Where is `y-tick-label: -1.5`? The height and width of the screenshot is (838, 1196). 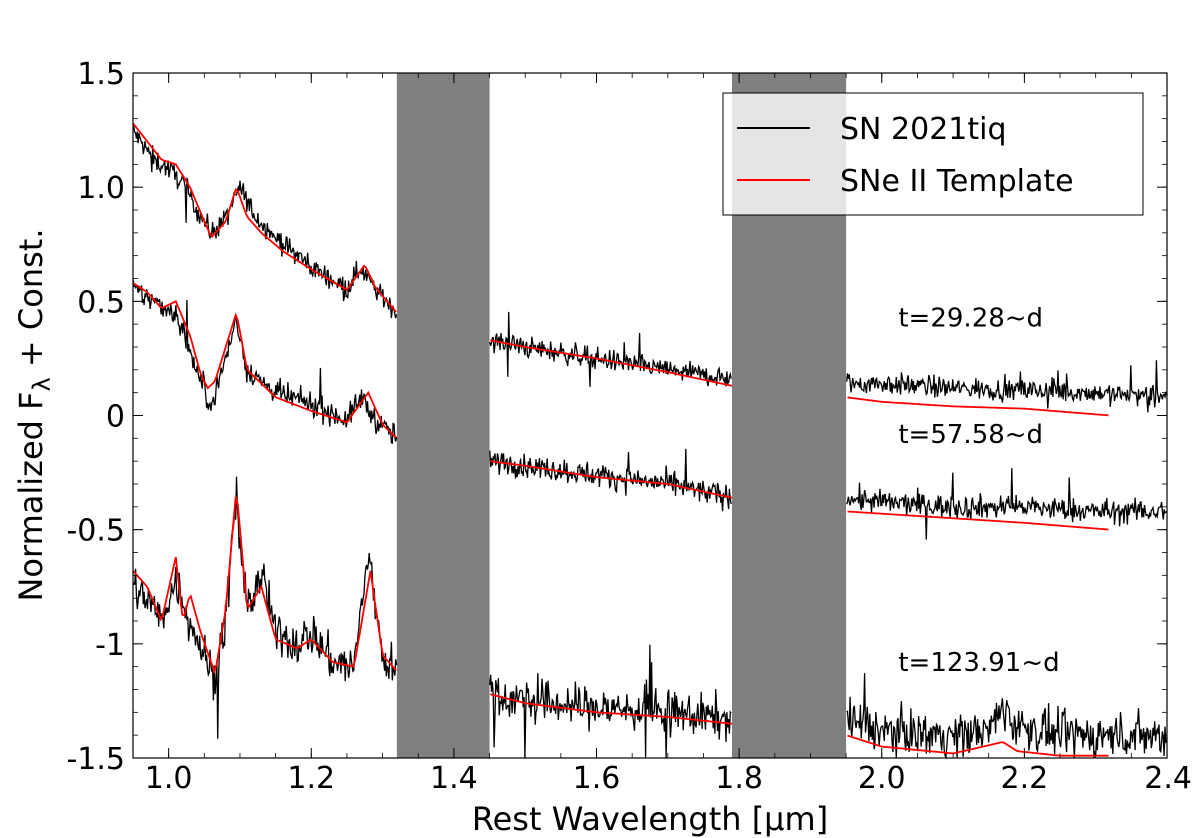
y-tick-label: -1.5 is located at coordinates (95, 759).